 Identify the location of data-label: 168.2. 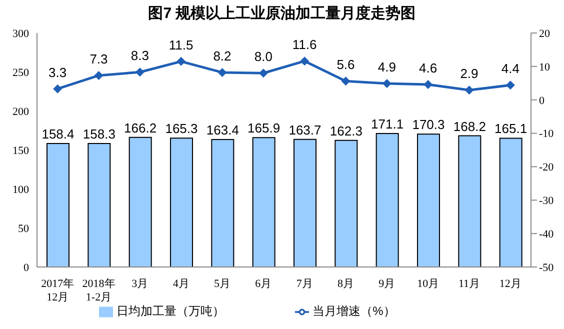
(469, 126).